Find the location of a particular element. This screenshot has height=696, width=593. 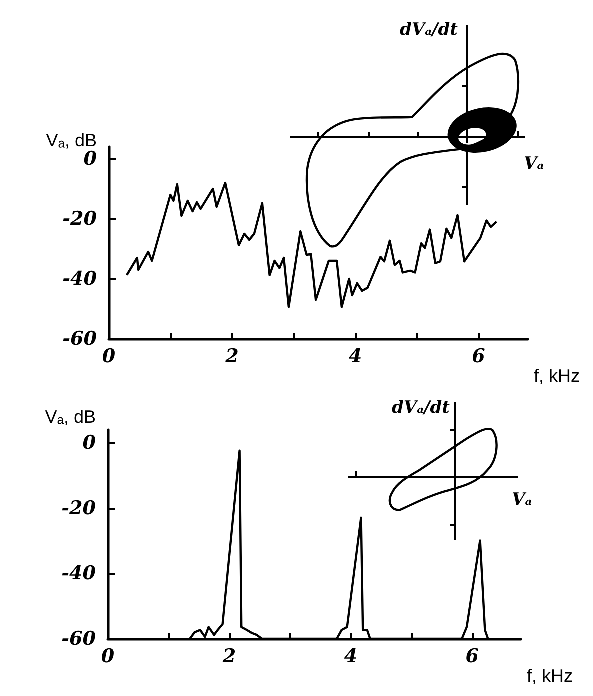

line-series is located at coordinates (312, 245).